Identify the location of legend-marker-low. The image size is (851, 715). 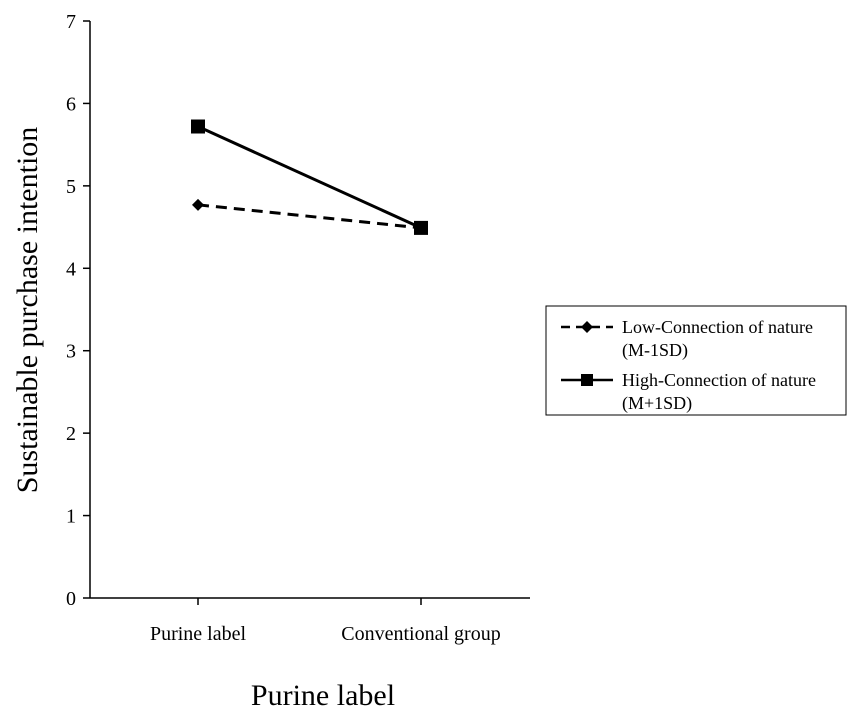
(587, 327).